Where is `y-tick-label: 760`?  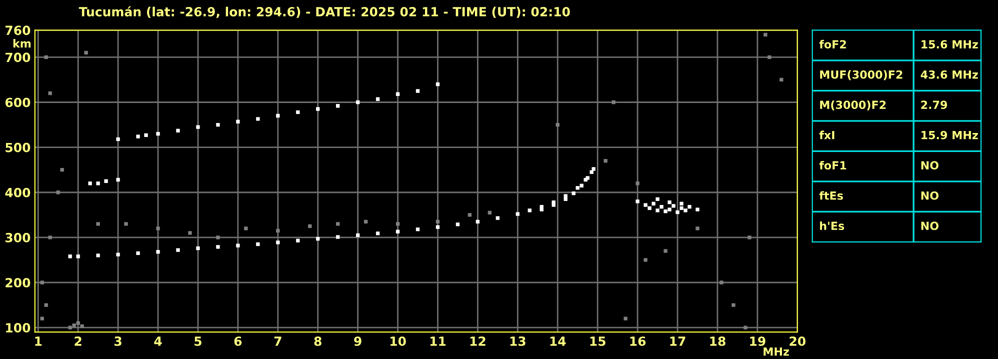 y-tick-label: 760 is located at coordinates (18, 31).